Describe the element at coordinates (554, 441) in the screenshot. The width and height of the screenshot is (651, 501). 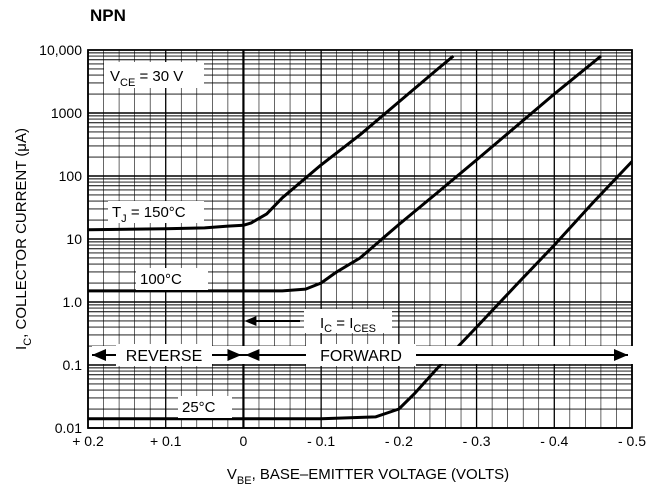
I see `x-tick-label: - 0.4` at that location.